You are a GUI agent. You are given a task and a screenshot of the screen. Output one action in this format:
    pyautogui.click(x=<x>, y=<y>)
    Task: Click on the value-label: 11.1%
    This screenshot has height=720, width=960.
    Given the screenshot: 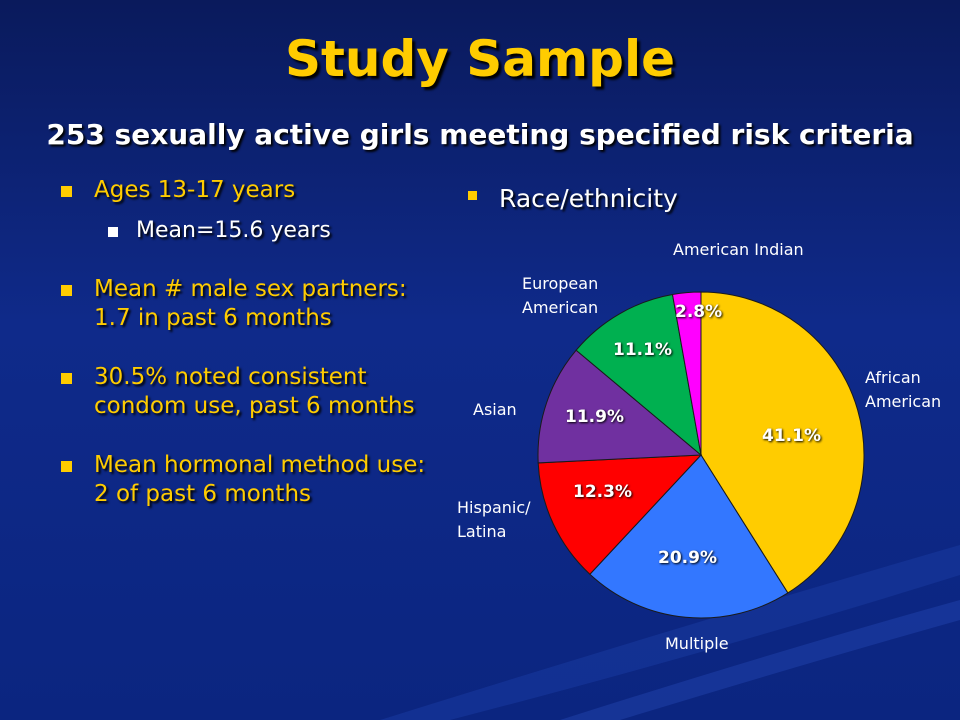 What is the action you would take?
    pyautogui.click(x=642, y=350)
    